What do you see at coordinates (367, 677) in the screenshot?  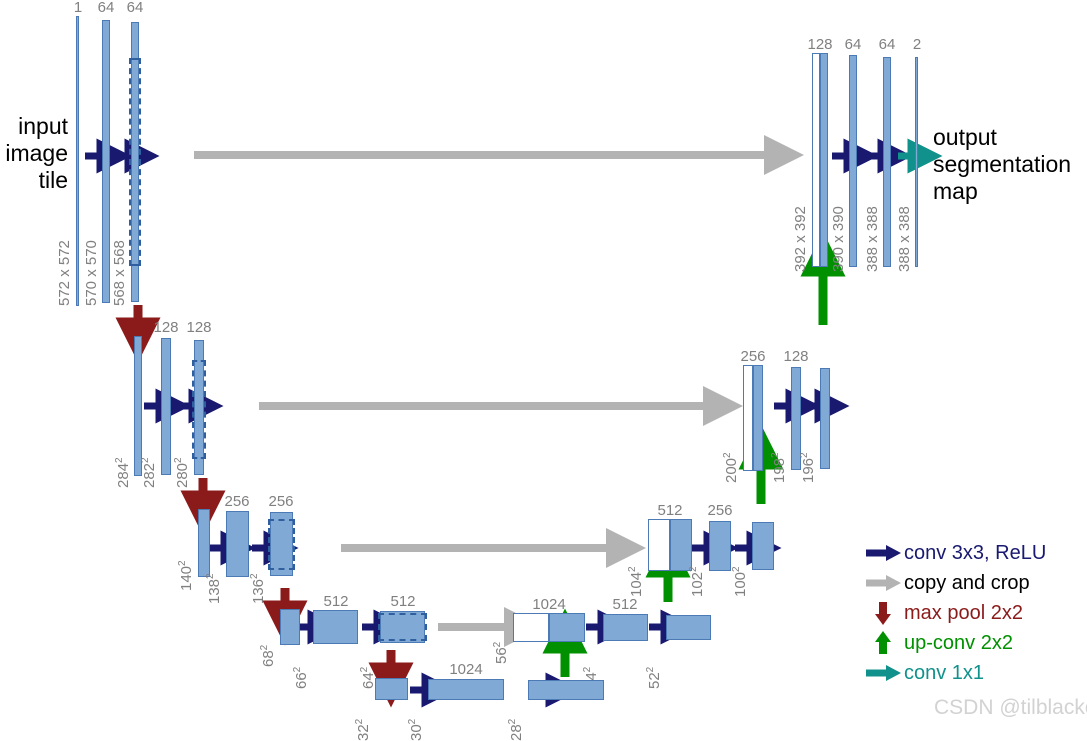 I see `res-label-l4e3: 642` at bounding box center [367, 677].